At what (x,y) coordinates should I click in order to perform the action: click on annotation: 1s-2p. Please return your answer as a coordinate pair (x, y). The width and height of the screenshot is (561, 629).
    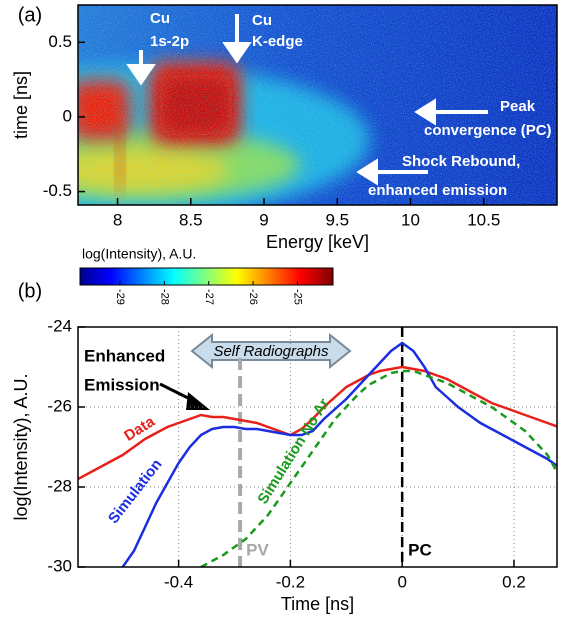
    Looking at the image, I should click on (169, 41).